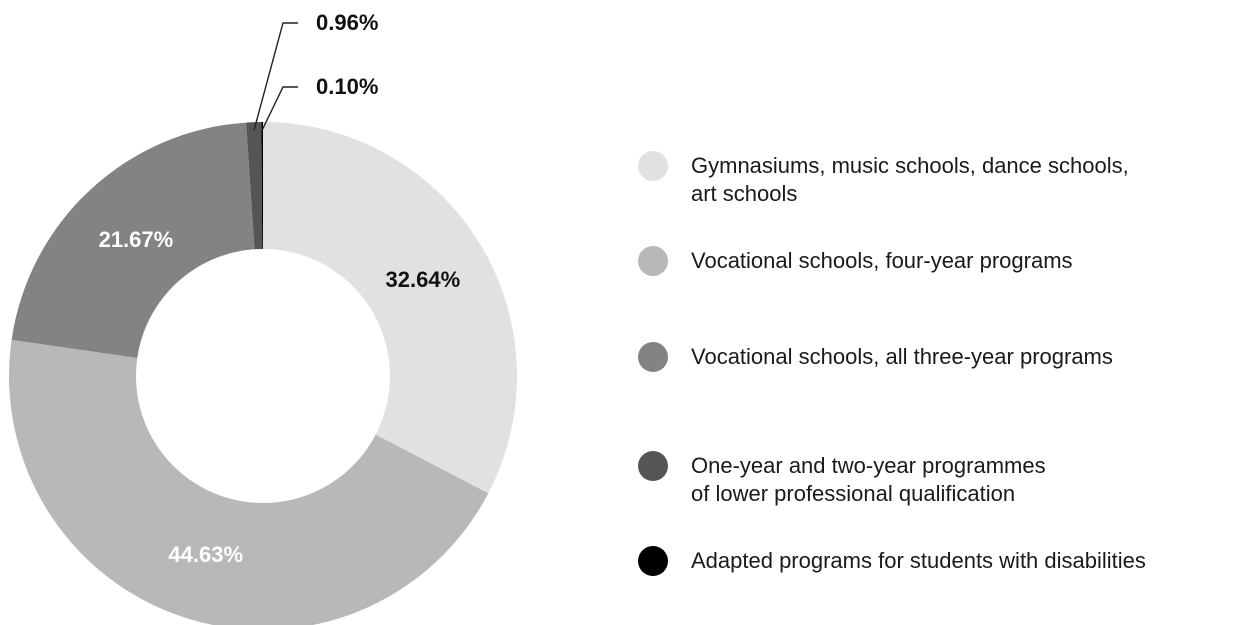  I want to click on slice-value-label: 21.67%, so click(136, 239).